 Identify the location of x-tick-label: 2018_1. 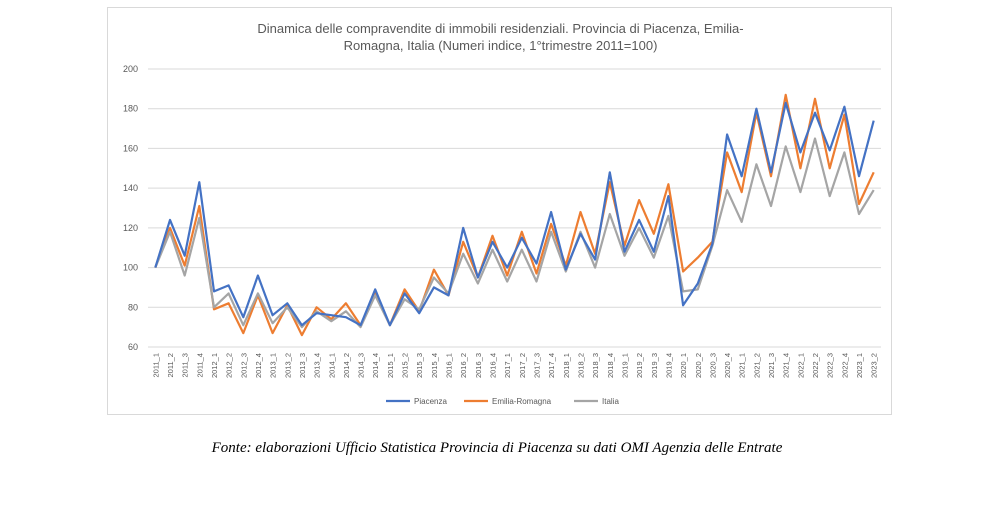
(566, 365).